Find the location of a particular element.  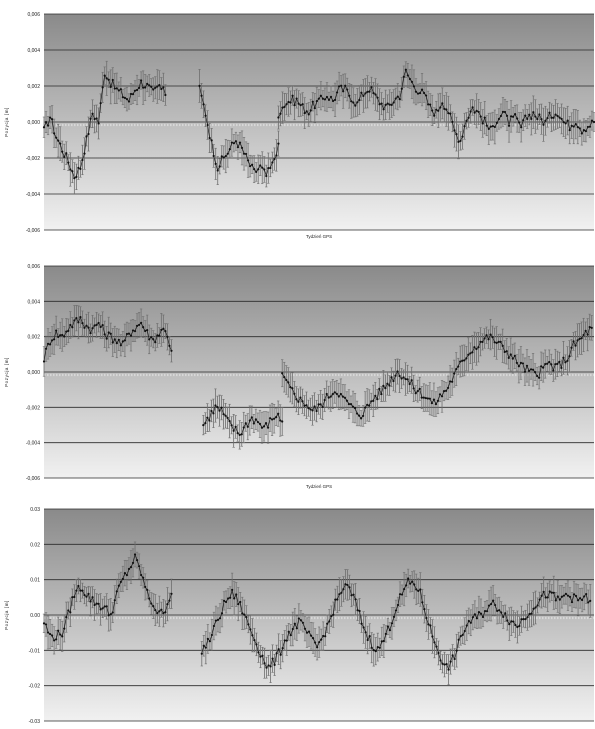

series-segment is located at coordinates (396, 626).